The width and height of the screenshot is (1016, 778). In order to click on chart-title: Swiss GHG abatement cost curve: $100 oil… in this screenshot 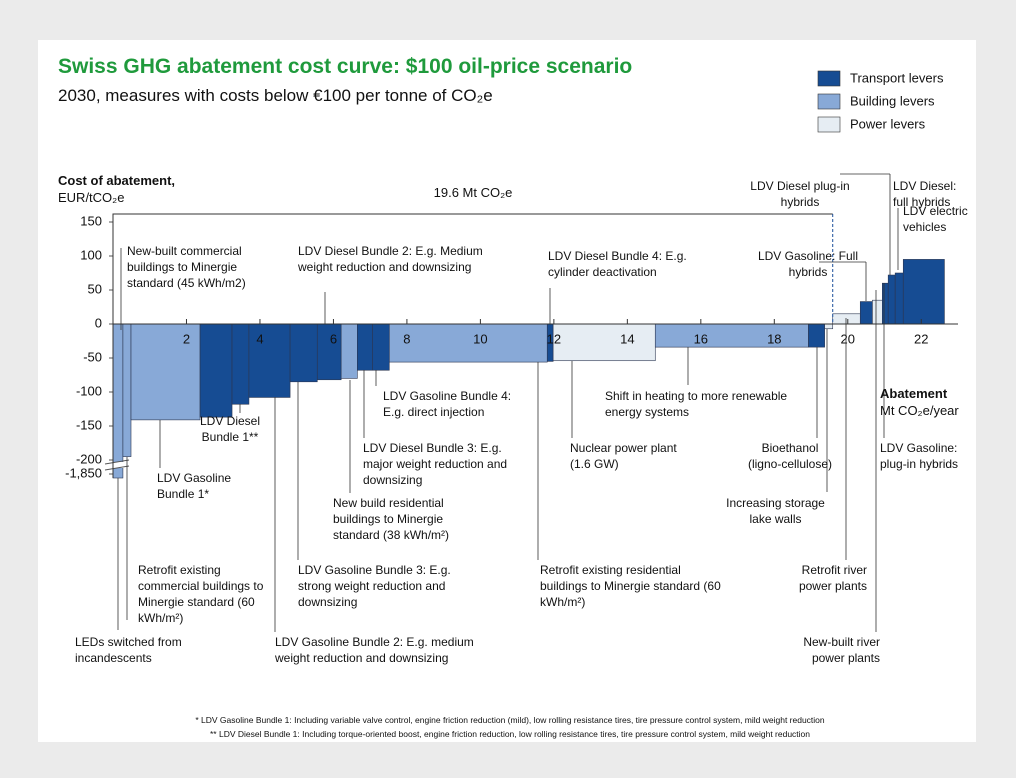, I will do `click(345, 66)`.